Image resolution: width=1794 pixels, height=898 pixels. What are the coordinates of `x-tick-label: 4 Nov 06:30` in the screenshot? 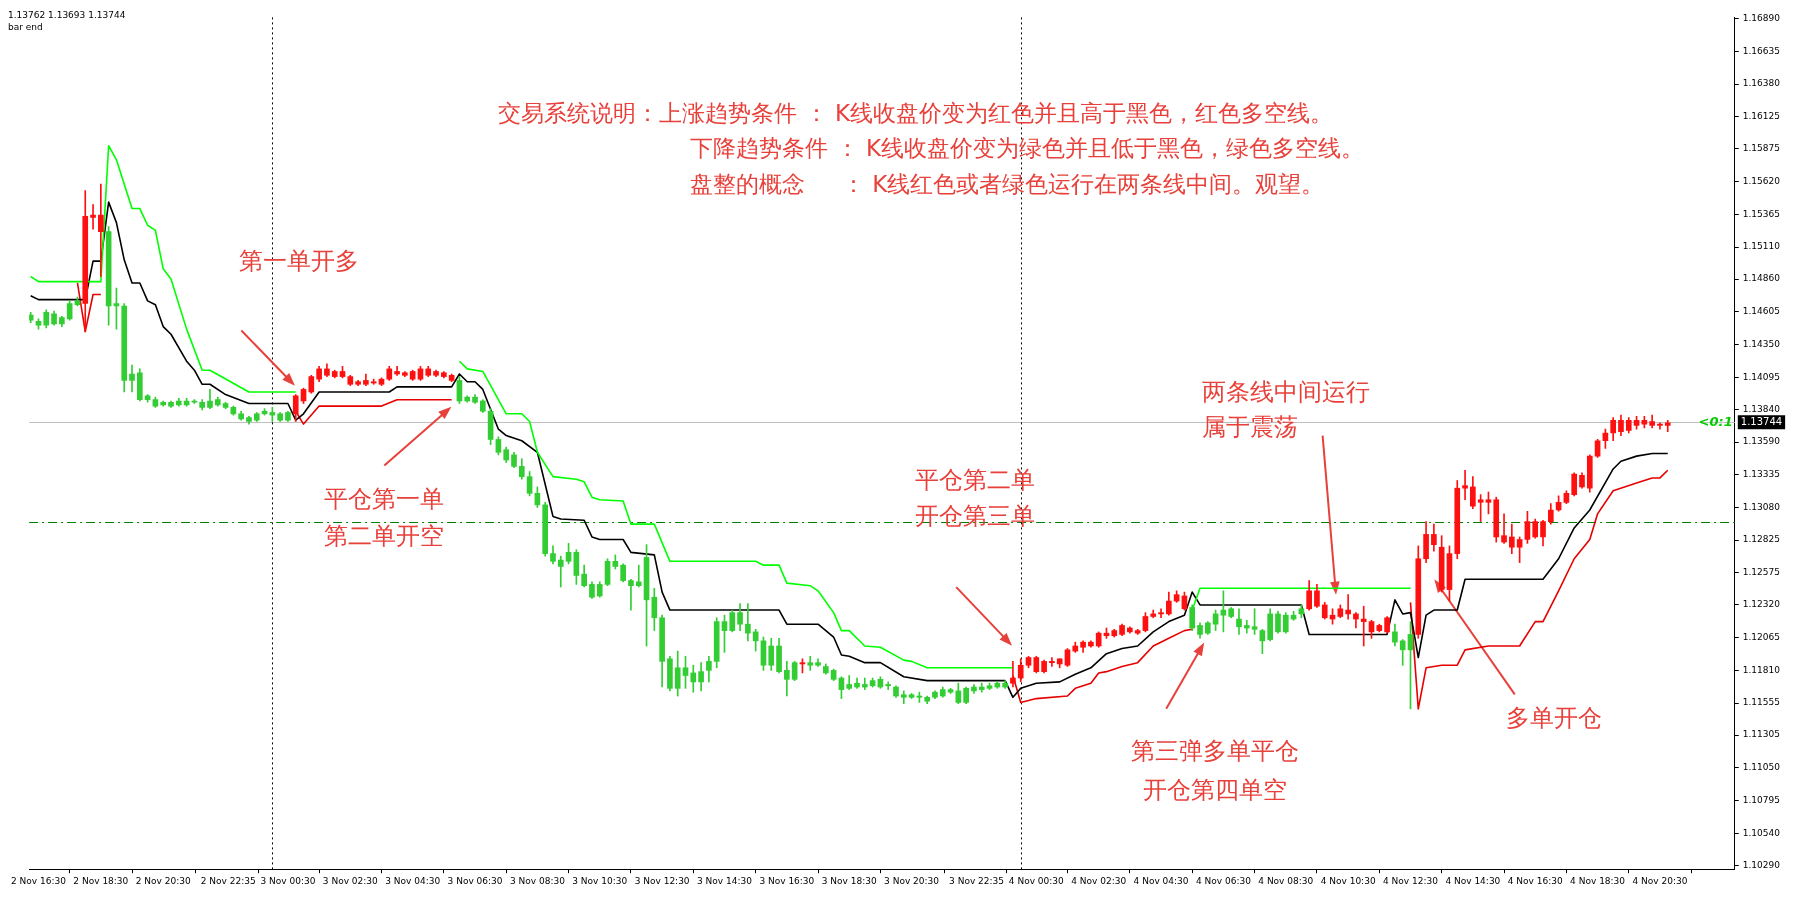 It's located at (1223, 880).